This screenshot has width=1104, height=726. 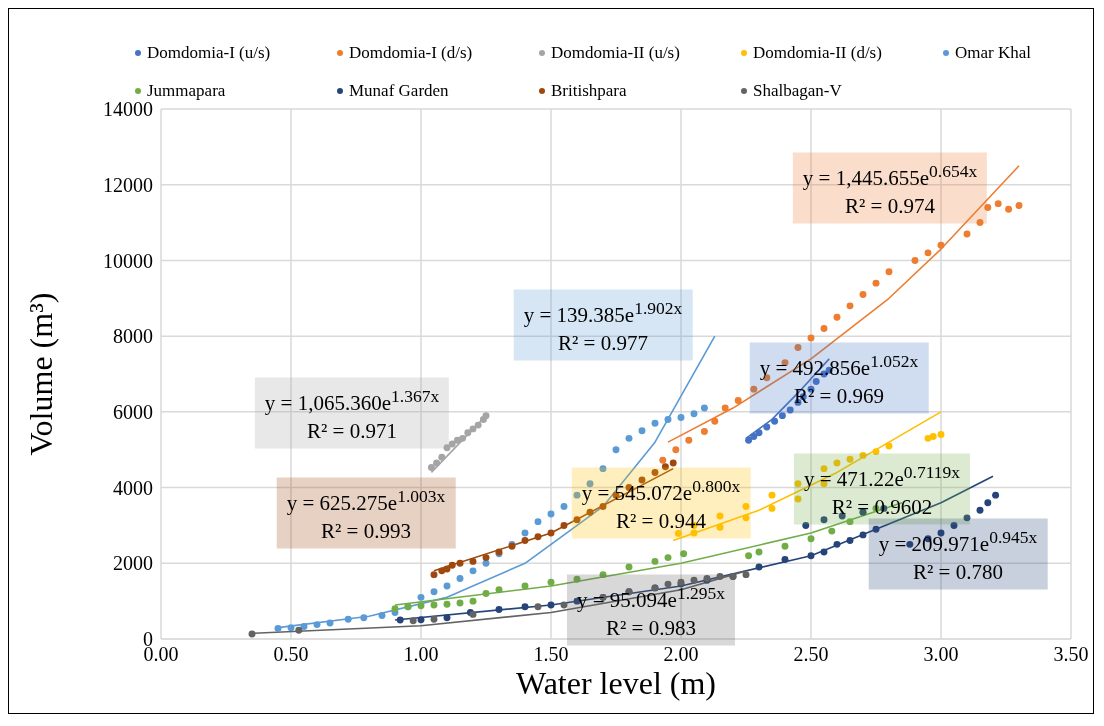 What do you see at coordinates (133, 563) in the screenshot?
I see `y-tick-label: 2000` at bounding box center [133, 563].